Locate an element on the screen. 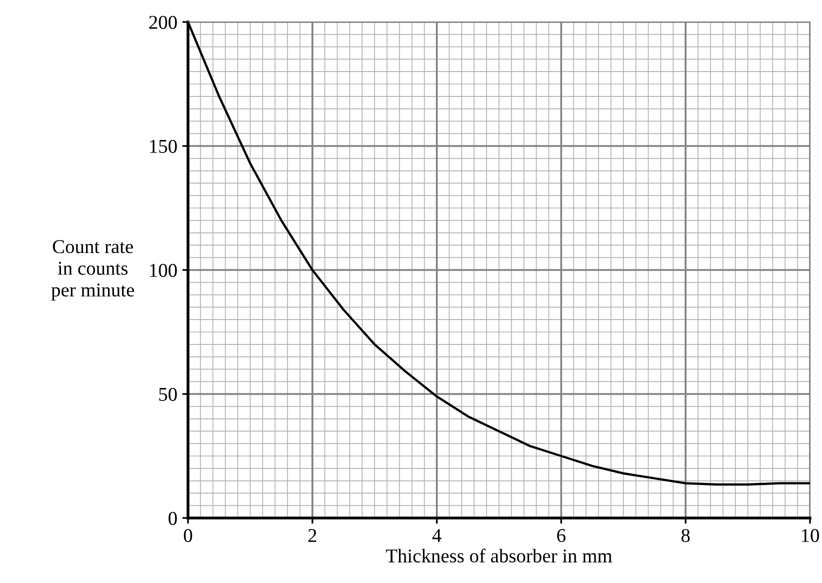 The height and width of the screenshot is (583, 822). x-tick-label: 6 is located at coordinates (561, 535).